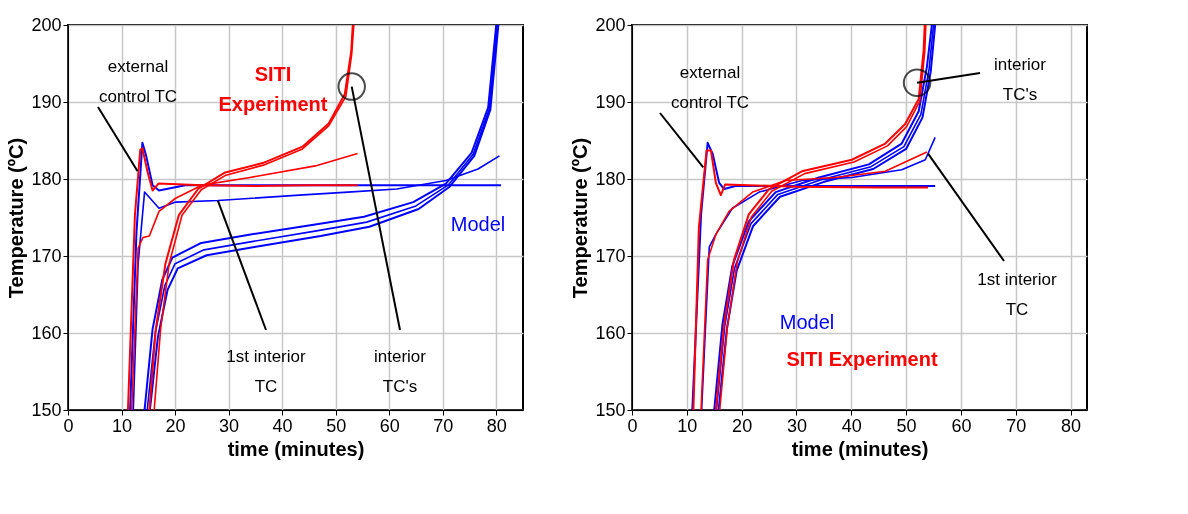 Image resolution: width=1188 pixels, height=514 pixels. What do you see at coordinates (807, 322) in the screenshot?
I see `text: Model` at bounding box center [807, 322].